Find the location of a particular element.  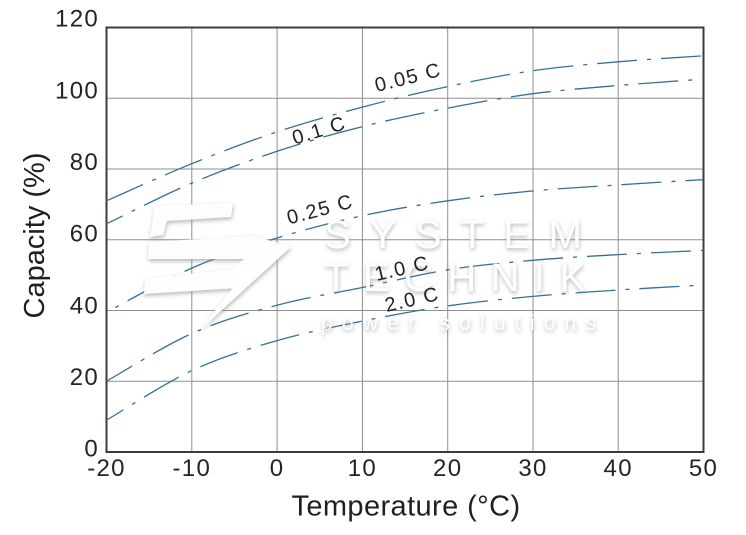

svg-text: 100 is located at coordinates (77, 90).